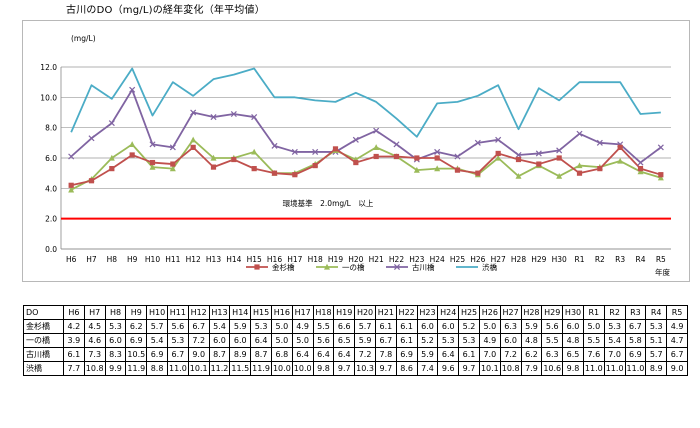  Describe the element at coordinates (71, 259) in the screenshot. I see `x-tick-label: H6` at that location.